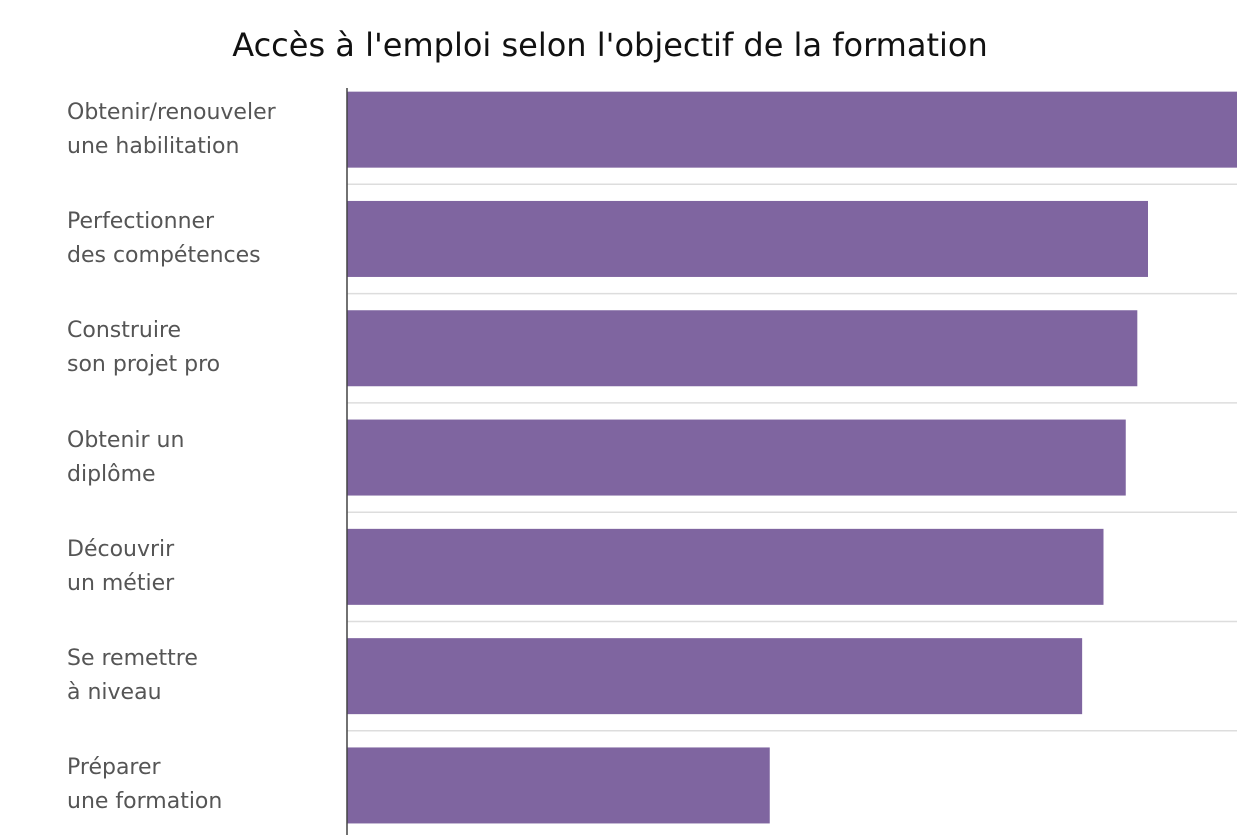  What do you see at coordinates (145, 785) in the screenshot?
I see `category-label: Préparer une formation` at bounding box center [145, 785].